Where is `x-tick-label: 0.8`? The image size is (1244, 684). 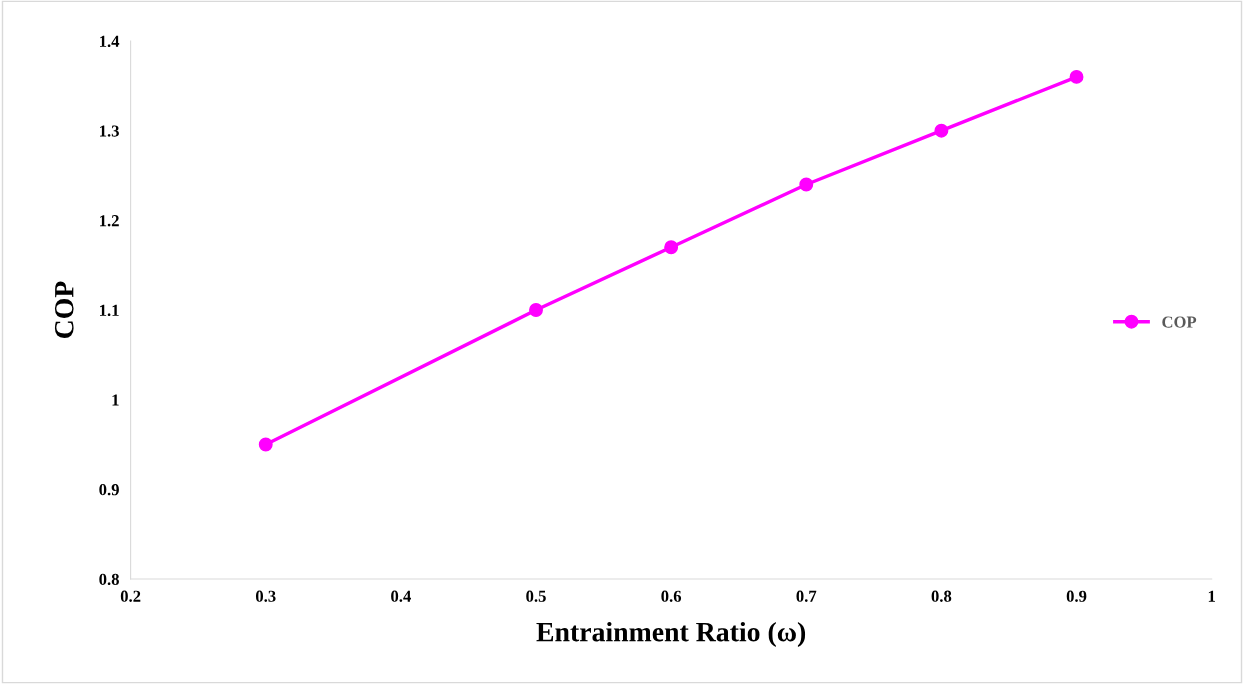
x-tick-label: 0.8 is located at coordinates (941, 596).